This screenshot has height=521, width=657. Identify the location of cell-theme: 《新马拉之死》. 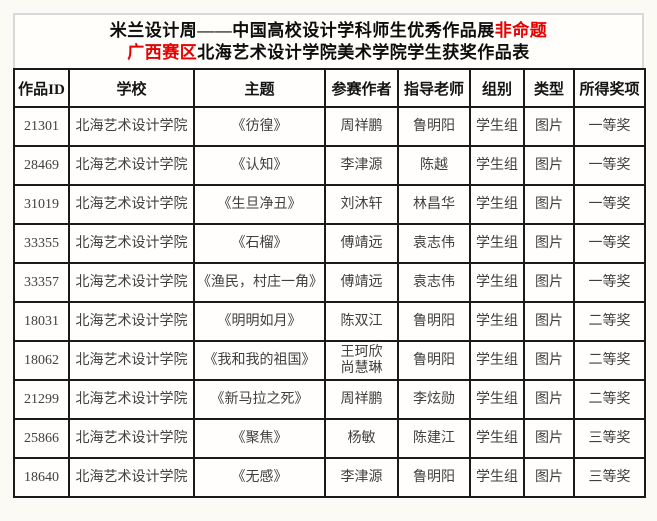
(259, 399).